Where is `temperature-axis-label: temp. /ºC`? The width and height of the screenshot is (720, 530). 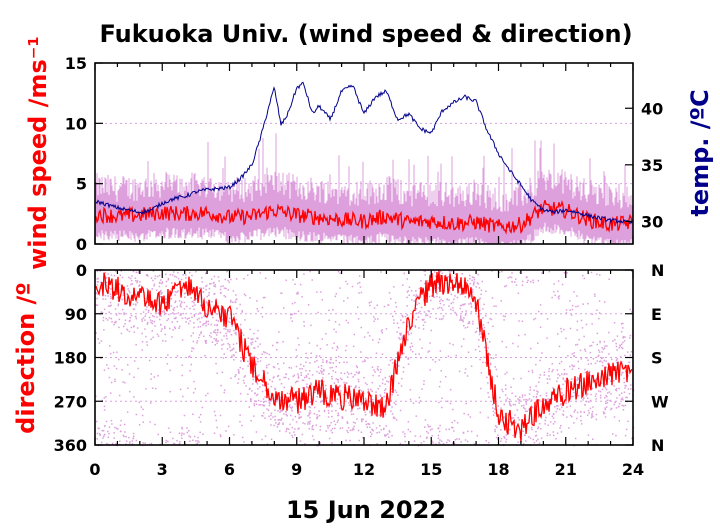
temperature-axis-label: temp. /ºC is located at coordinates (700, 152).